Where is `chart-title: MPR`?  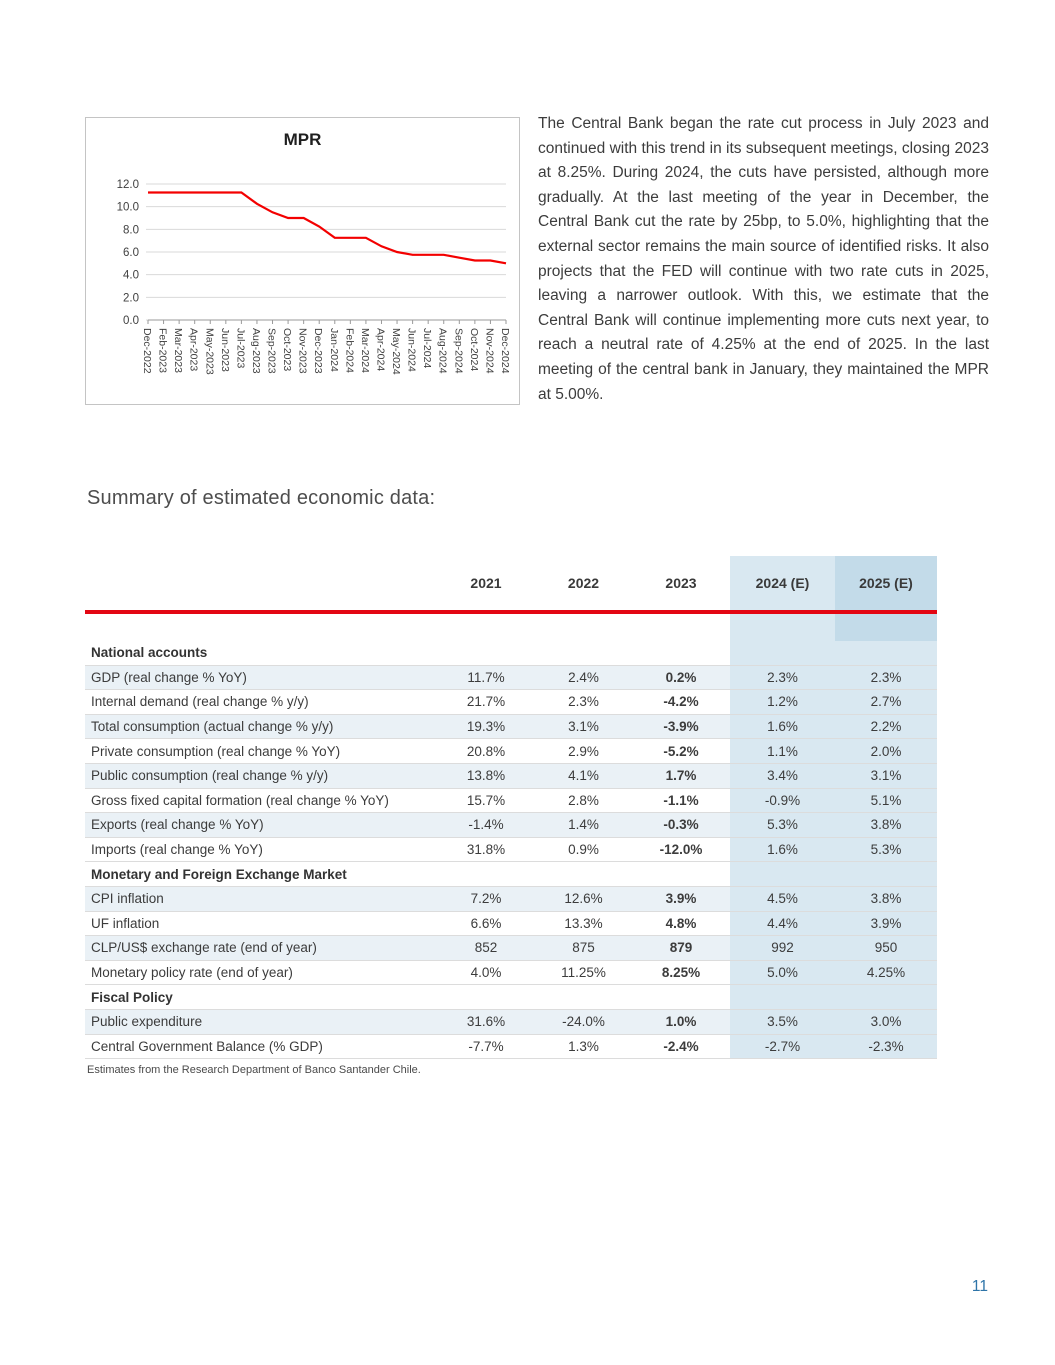
chart-title: MPR is located at coordinates (302, 139).